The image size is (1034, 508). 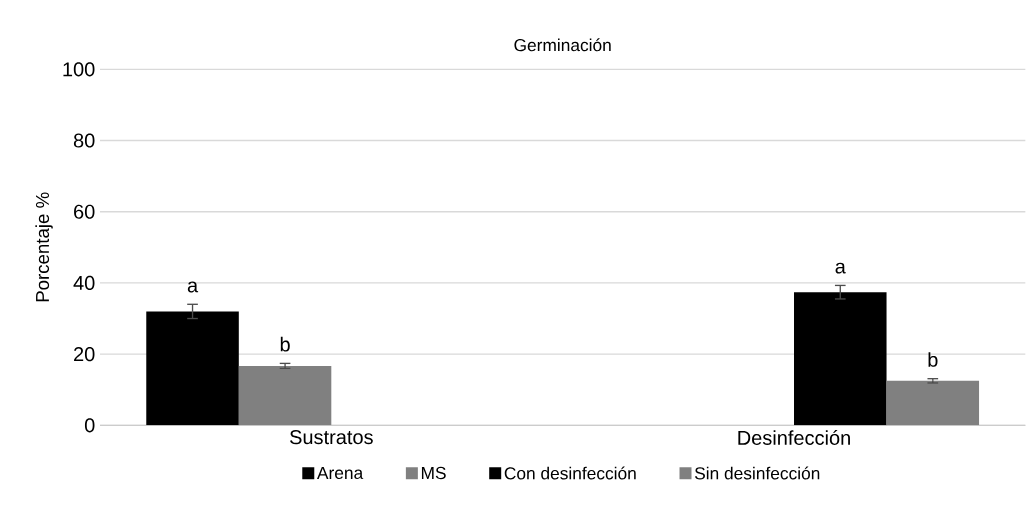 What do you see at coordinates (79, 69) in the screenshot?
I see `y-tick-label: 100` at bounding box center [79, 69].